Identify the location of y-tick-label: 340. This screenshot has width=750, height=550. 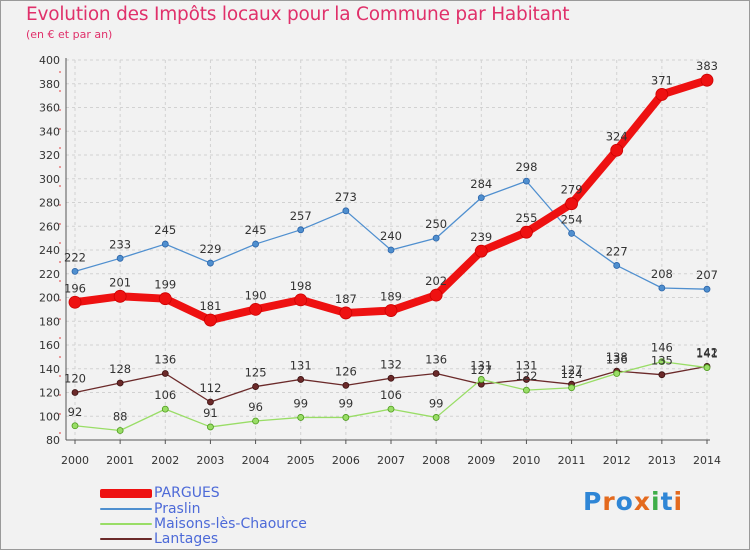
(49, 131).